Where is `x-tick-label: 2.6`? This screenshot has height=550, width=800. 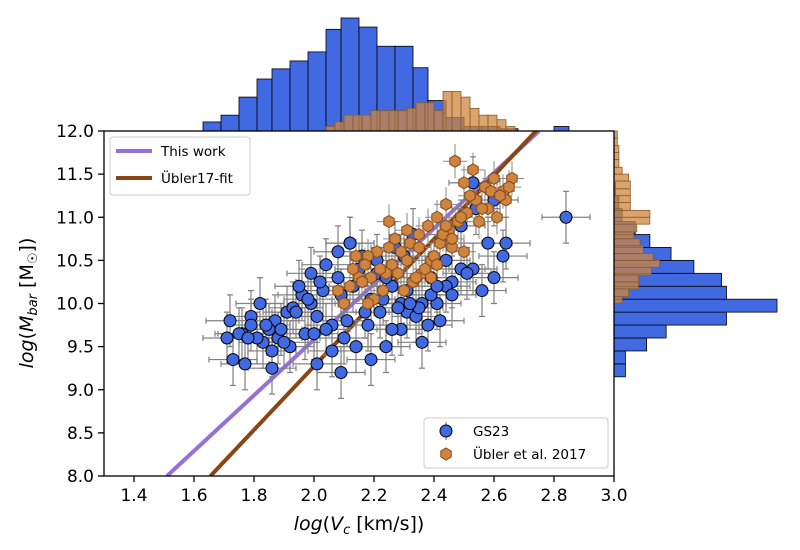
x-tick-label: 2.6 is located at coordinates (493, 496).